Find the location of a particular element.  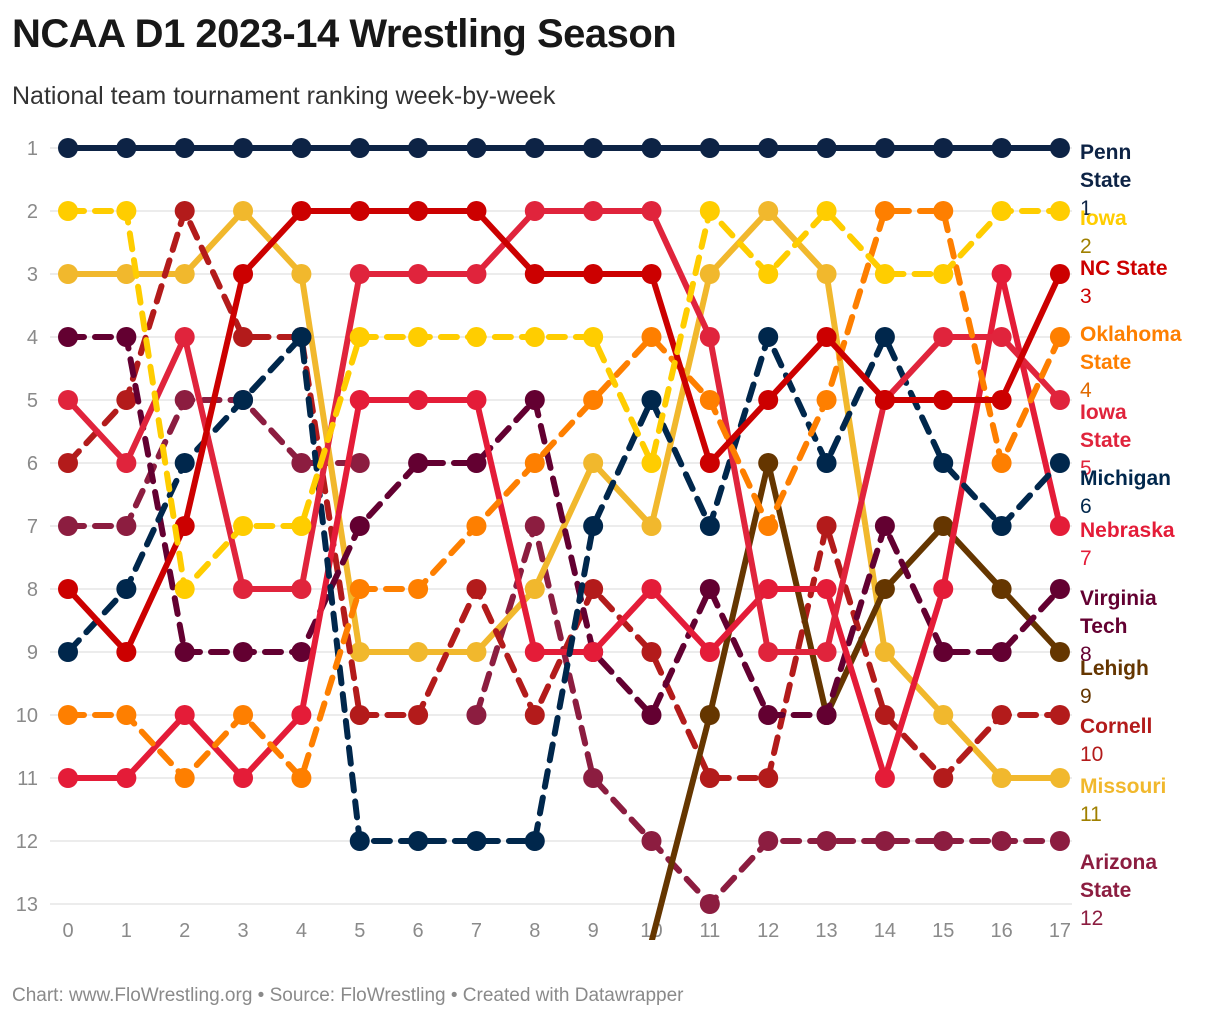

label-rank-oklahoma-state: 4 is located at coordinates (1086, 390).